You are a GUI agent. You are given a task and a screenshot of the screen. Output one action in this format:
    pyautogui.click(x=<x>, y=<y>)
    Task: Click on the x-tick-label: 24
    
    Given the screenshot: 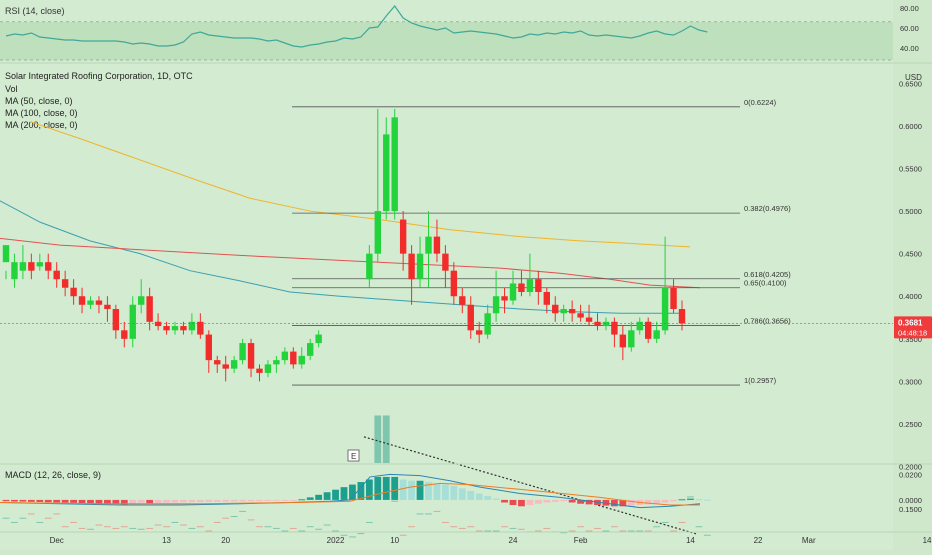 What is the action you would take?
    pyautogui.click(x=513, y=540)
    